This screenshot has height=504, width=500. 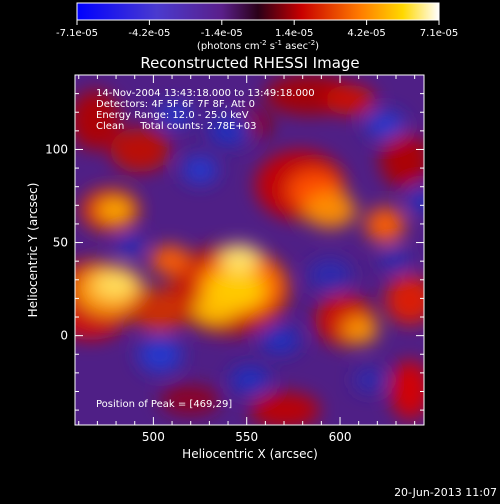 I want to click on info-line-time: 14-Nov-2004 13:43:18.000 to 13:49:18.000, so click(x=205, y=93).